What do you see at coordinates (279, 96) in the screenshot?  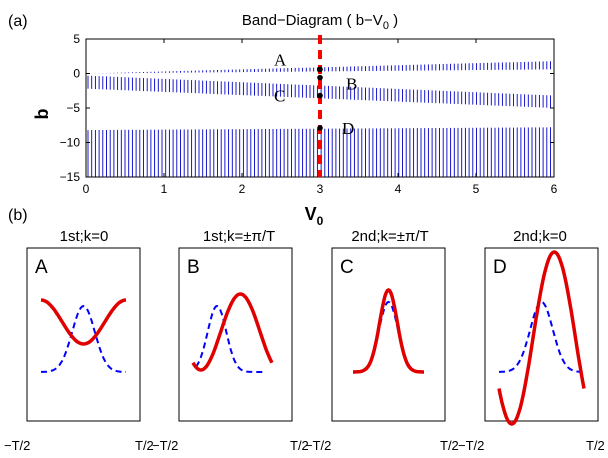 I see `point-label-c: C` at bounding box center [279, 96].